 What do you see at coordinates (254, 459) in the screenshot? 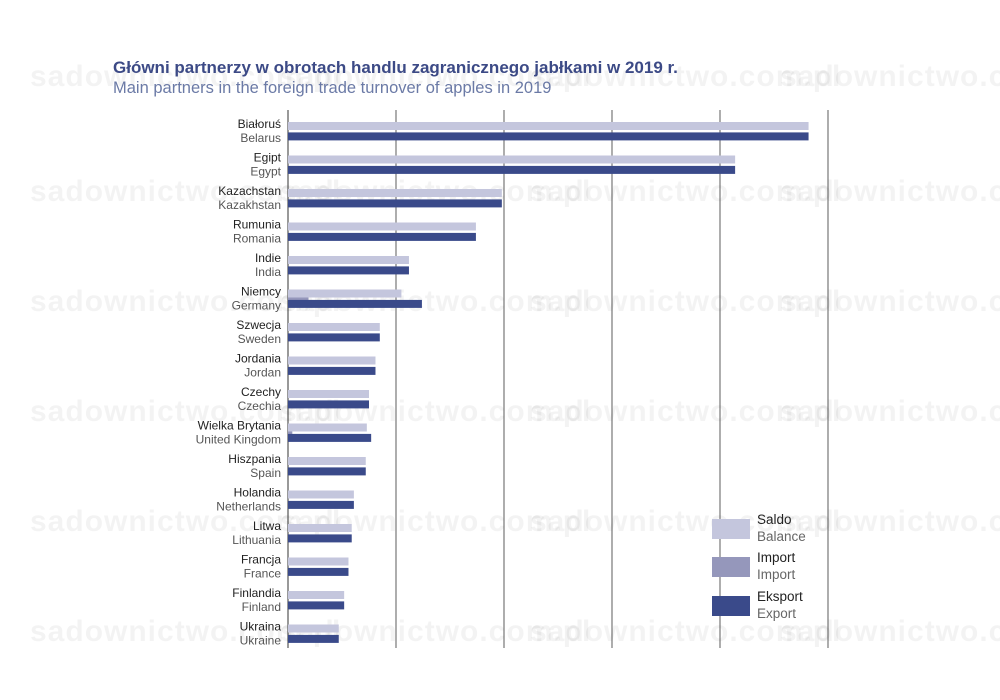
I see `category-label: Hiszpania` at bounding box center [254, 459].